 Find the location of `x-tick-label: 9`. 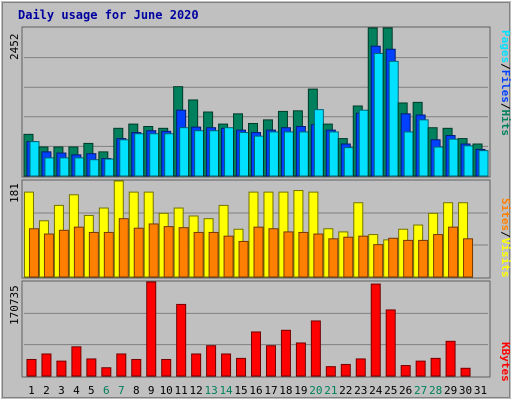

x-tick-label: 9 is located at coordinates (151, 390).